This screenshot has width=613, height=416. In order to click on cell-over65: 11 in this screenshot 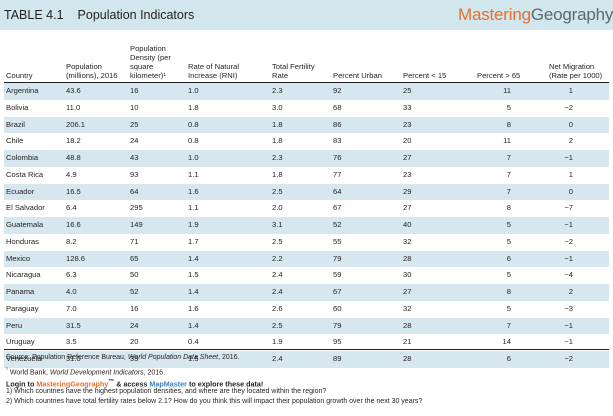, I will do `click(507, 141)`.